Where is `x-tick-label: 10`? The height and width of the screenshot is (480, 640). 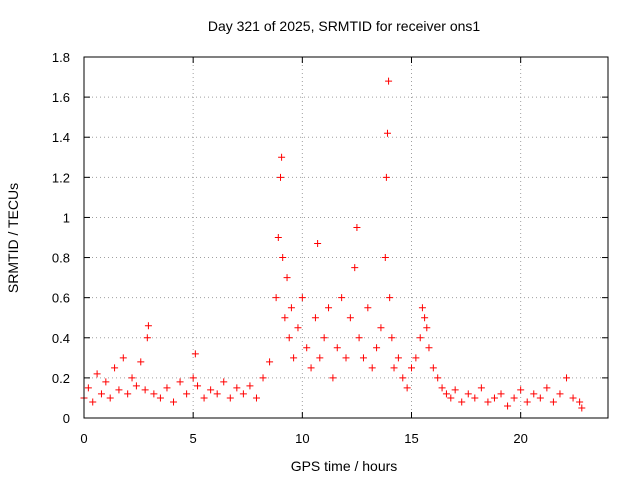 x-tick-label: 10 is located at coordinates (302, 438).